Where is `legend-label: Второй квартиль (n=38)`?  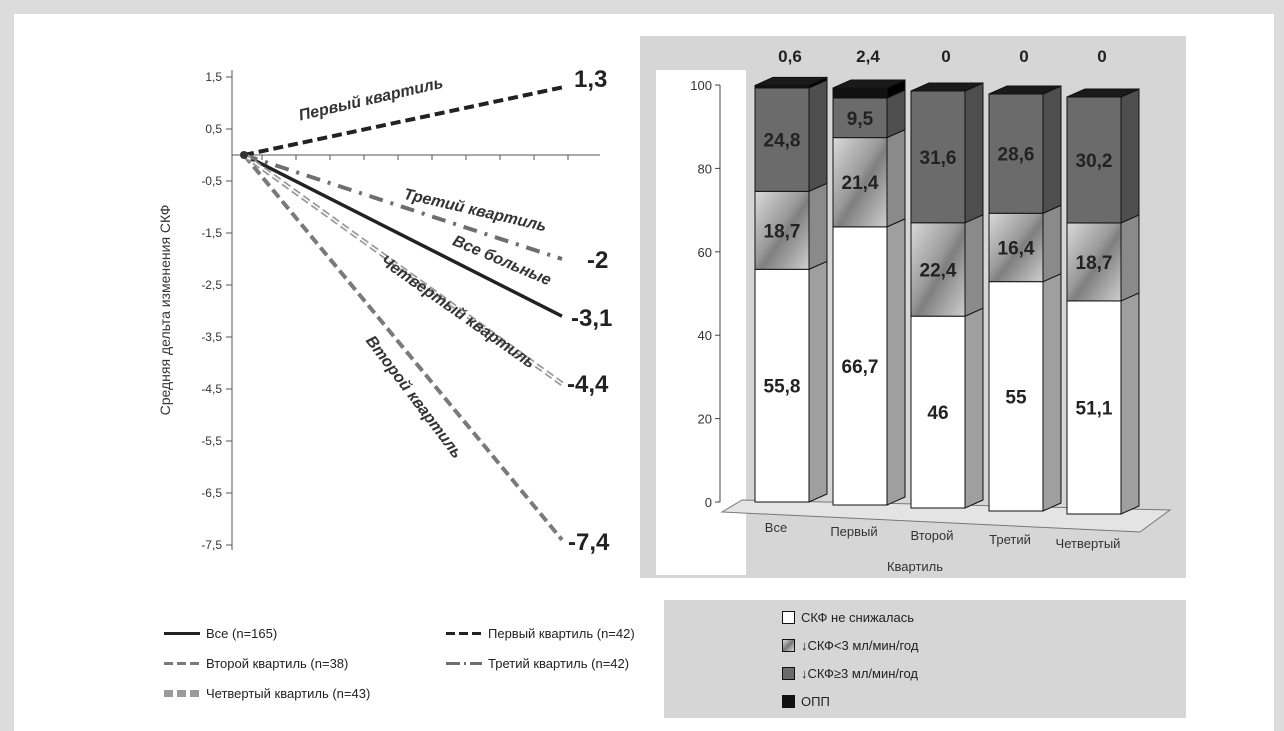
legend-label: Второй квартиль (n=38) is located at coordinates (277, 663).